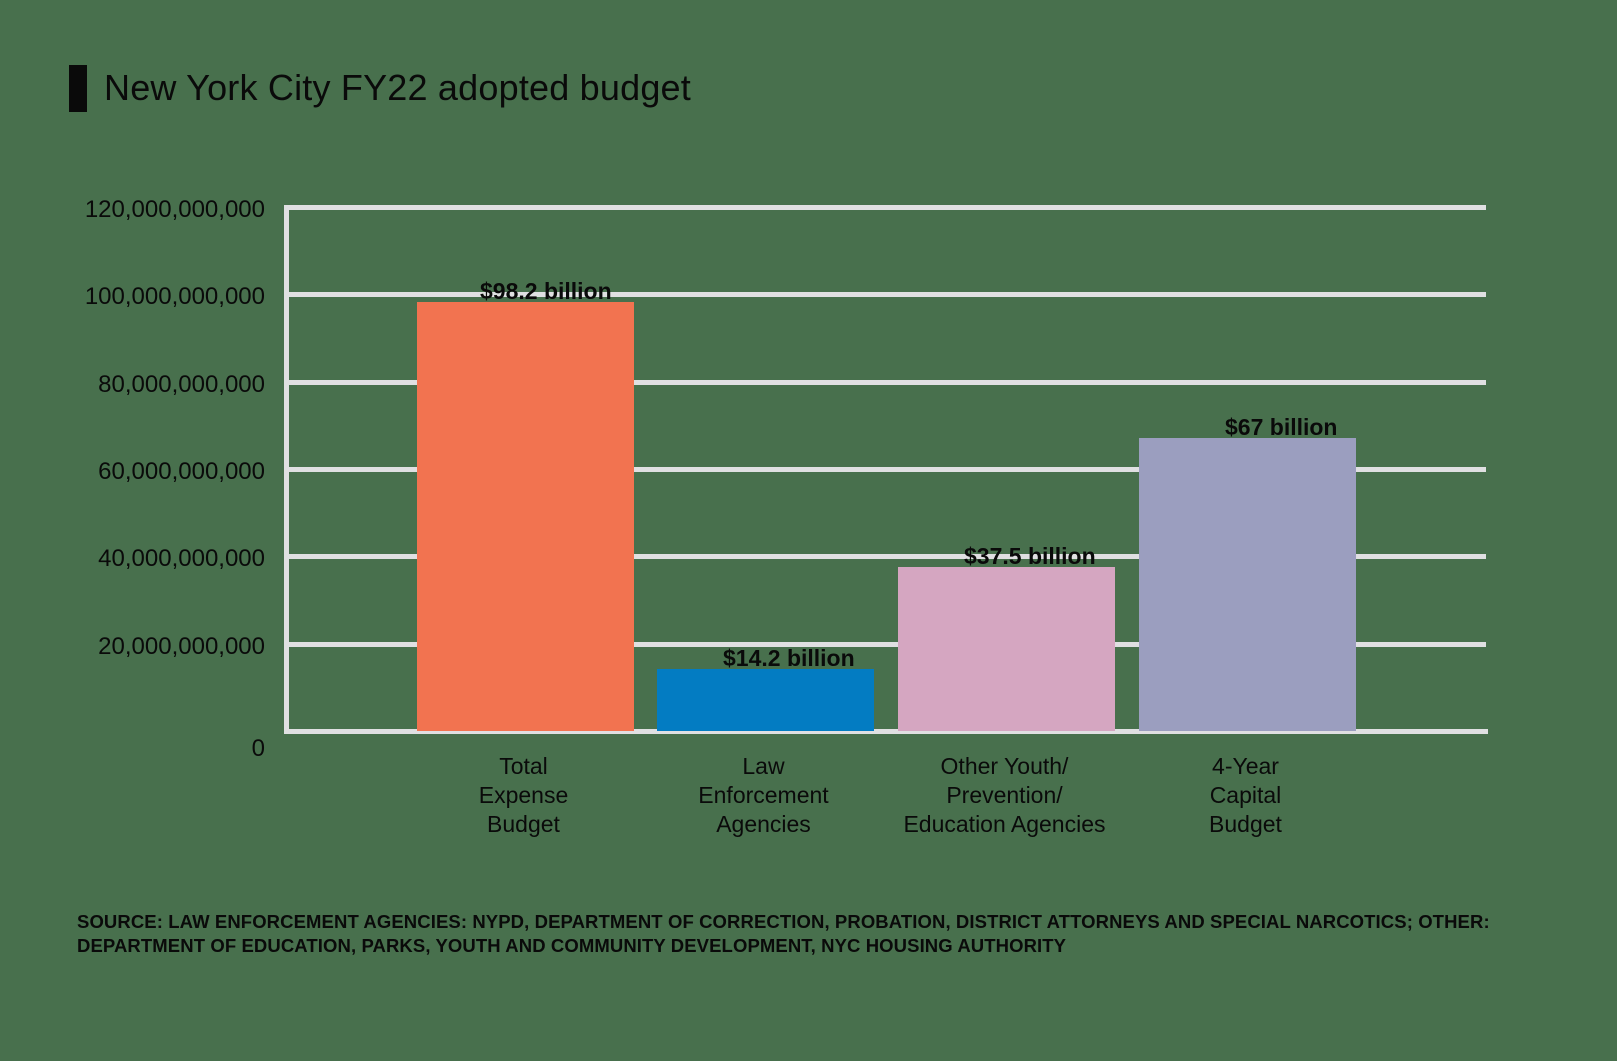 This screenshot has height=1061, width=1617. Describe the element at coordinates (78, 88) in the screenshot. I see `title-marker` at that location.